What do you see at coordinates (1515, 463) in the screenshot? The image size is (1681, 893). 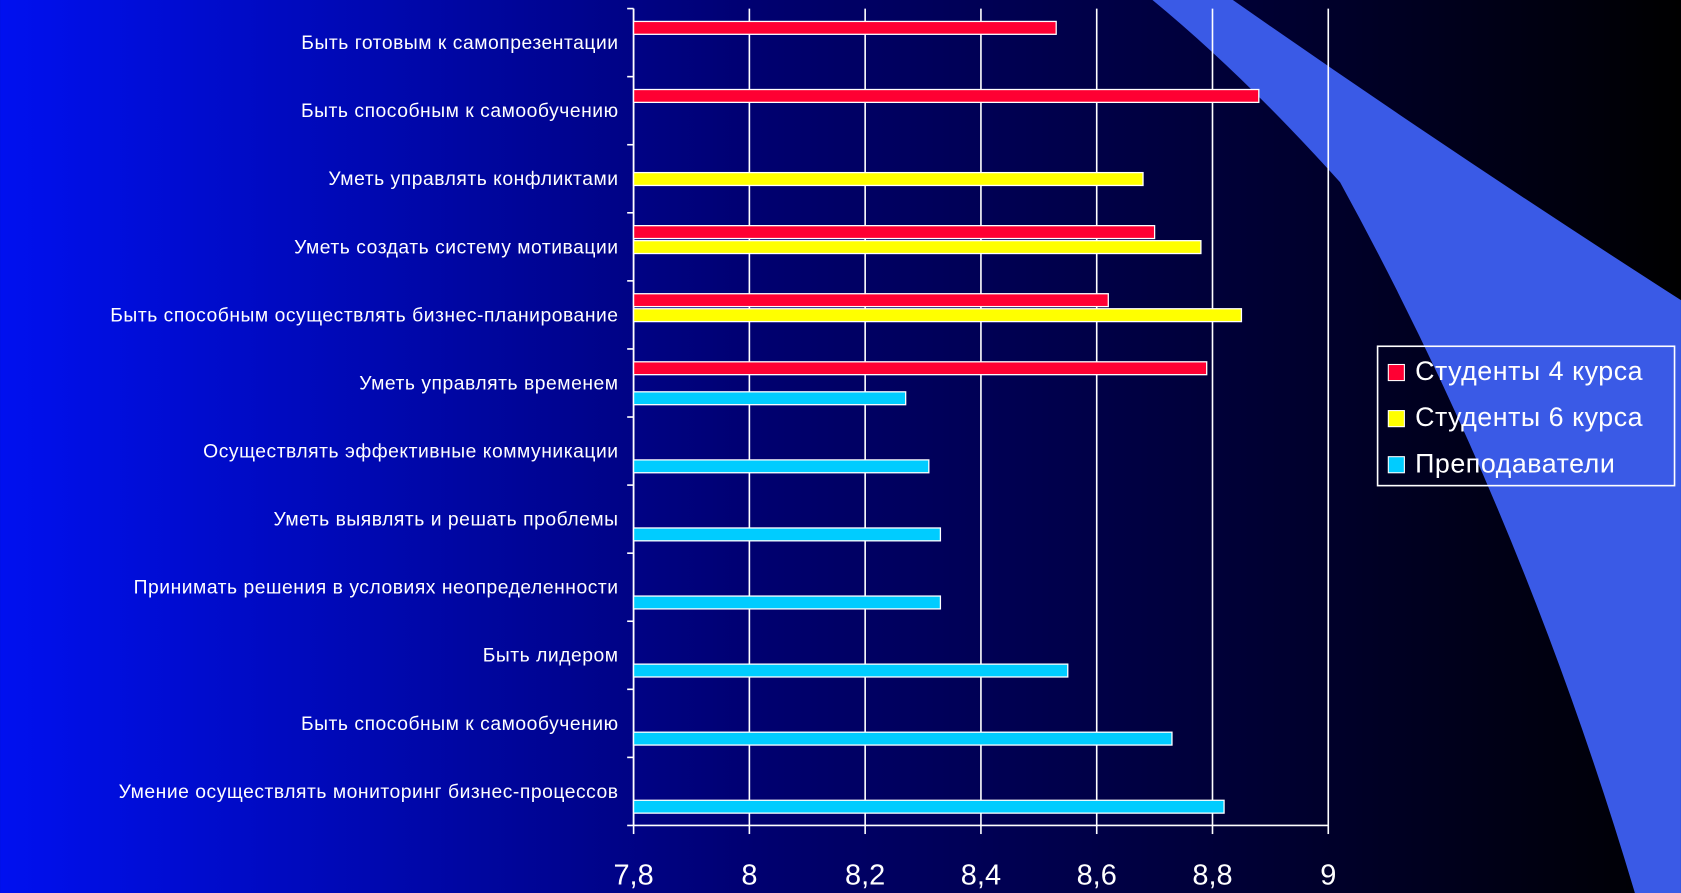 I see `legend-label: Преподаватели` at bounding box center [1515, 463].